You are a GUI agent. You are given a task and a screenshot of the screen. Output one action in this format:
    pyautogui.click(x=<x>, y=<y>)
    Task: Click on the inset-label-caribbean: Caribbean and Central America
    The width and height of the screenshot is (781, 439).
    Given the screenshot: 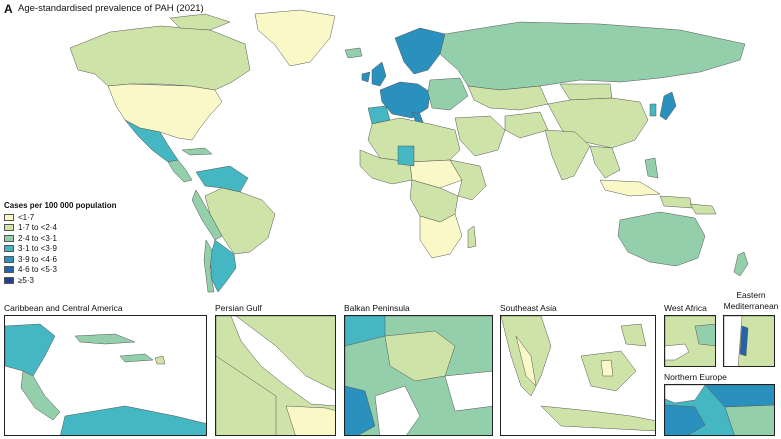 What is the action you would take?
    pyautogui.click(x=63, y=308)
    